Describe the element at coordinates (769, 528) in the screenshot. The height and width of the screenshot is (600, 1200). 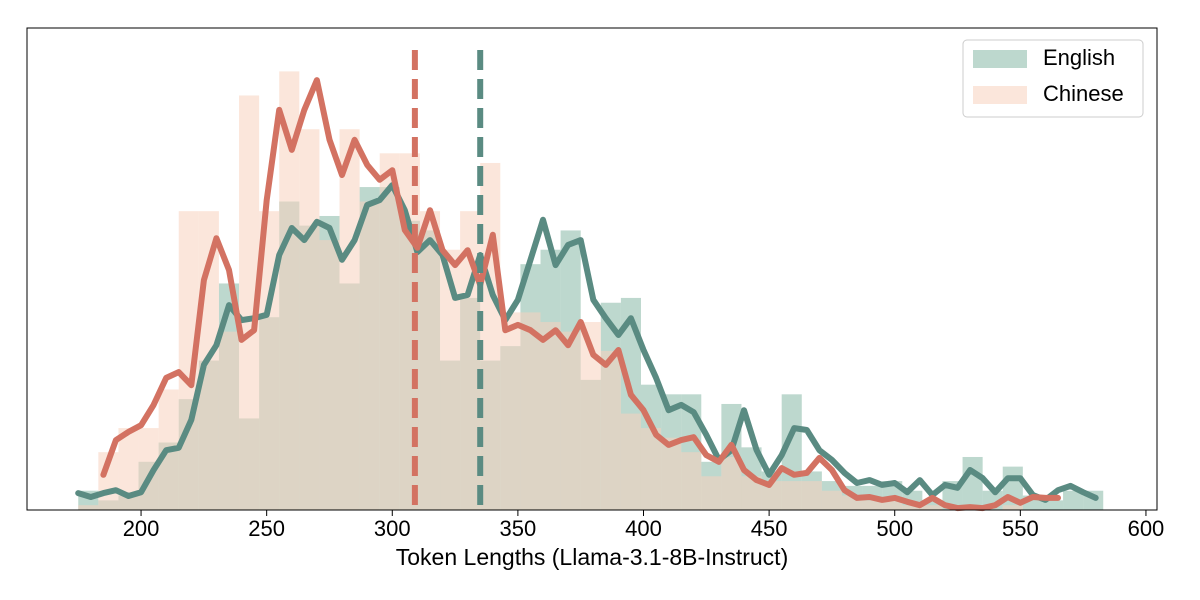
I see `x-tick-label: 450` at that location.